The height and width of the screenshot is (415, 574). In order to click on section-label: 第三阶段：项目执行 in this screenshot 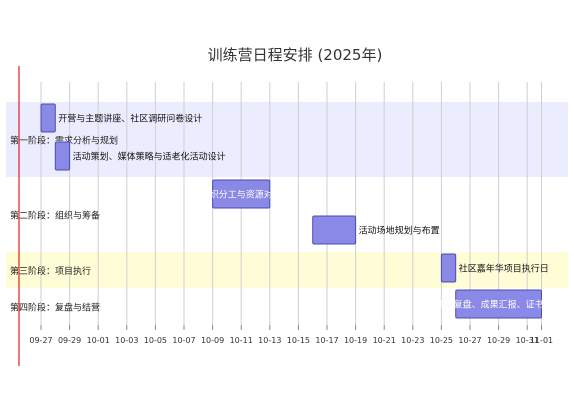, I will do `click(50, 271)`.